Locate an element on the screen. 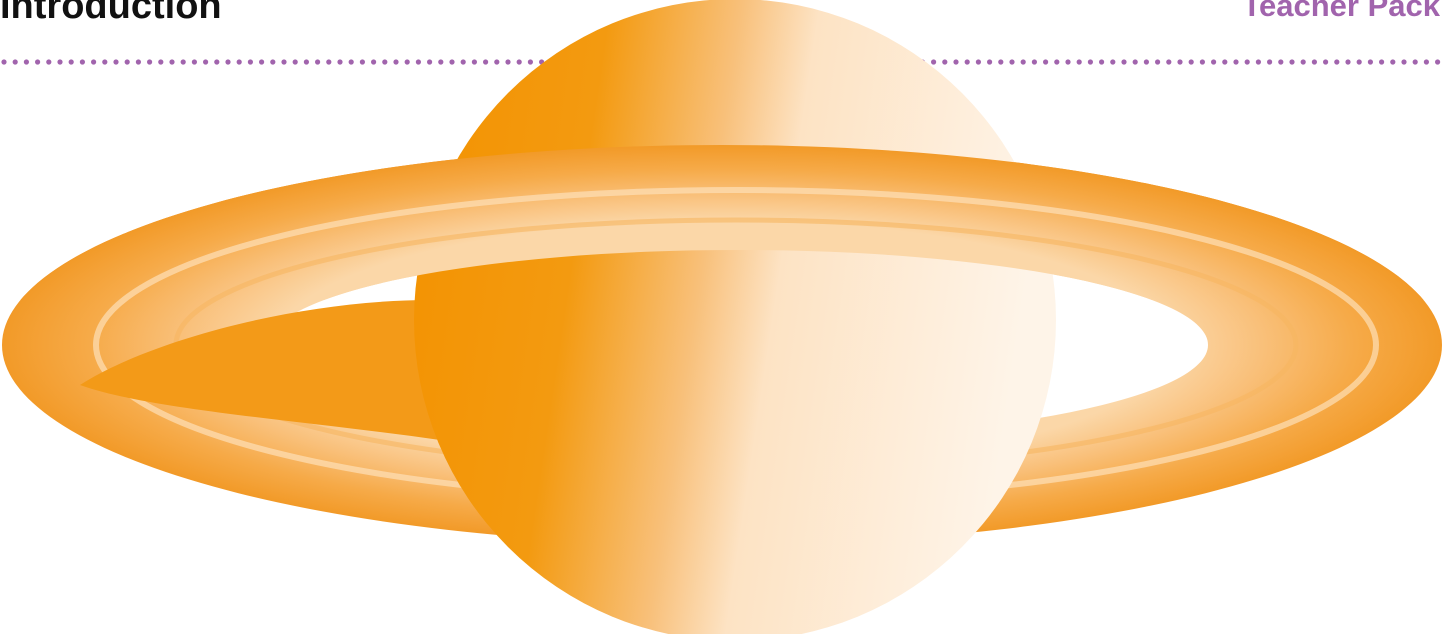 The image size is (1443, 634). pack-label: Teacher Pack is located at coordinates (1341, 11).